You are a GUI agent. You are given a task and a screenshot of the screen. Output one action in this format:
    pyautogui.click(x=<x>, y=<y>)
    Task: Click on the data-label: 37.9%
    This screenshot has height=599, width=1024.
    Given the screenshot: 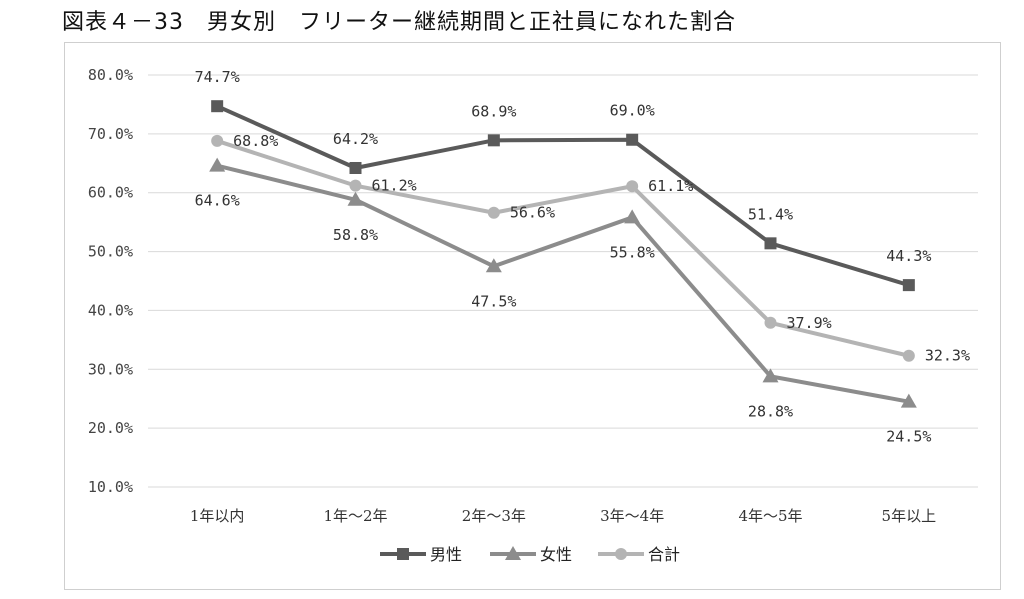 What is the action you would take?
    pyautogui.click(x=809, y=323)
    